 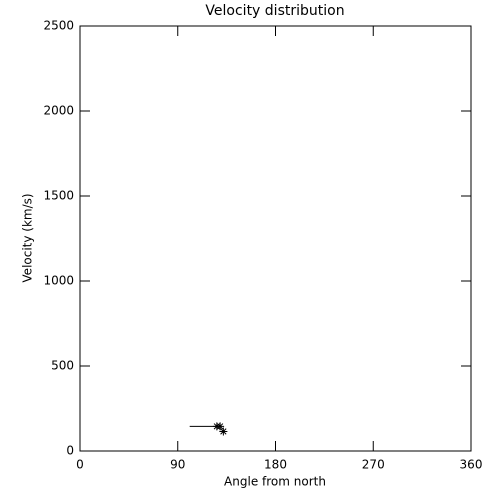 What do you see at coordinates (80, 465) in the screenshot?
I see `x-tick-label: 0` at bounding box center [80, 465].